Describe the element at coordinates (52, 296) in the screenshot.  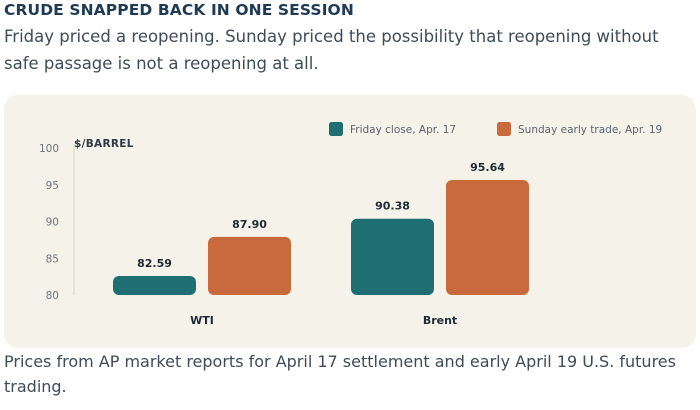
I see `y-tick-label: 80` at that location.